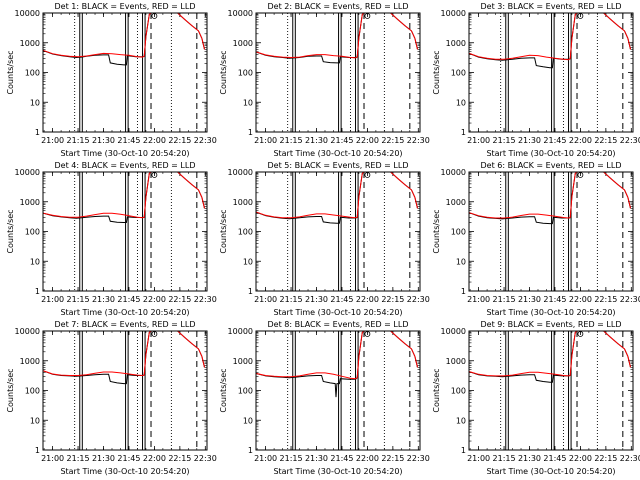  I want to click on y-axis-label: Counts/sec, so click(436, 390).